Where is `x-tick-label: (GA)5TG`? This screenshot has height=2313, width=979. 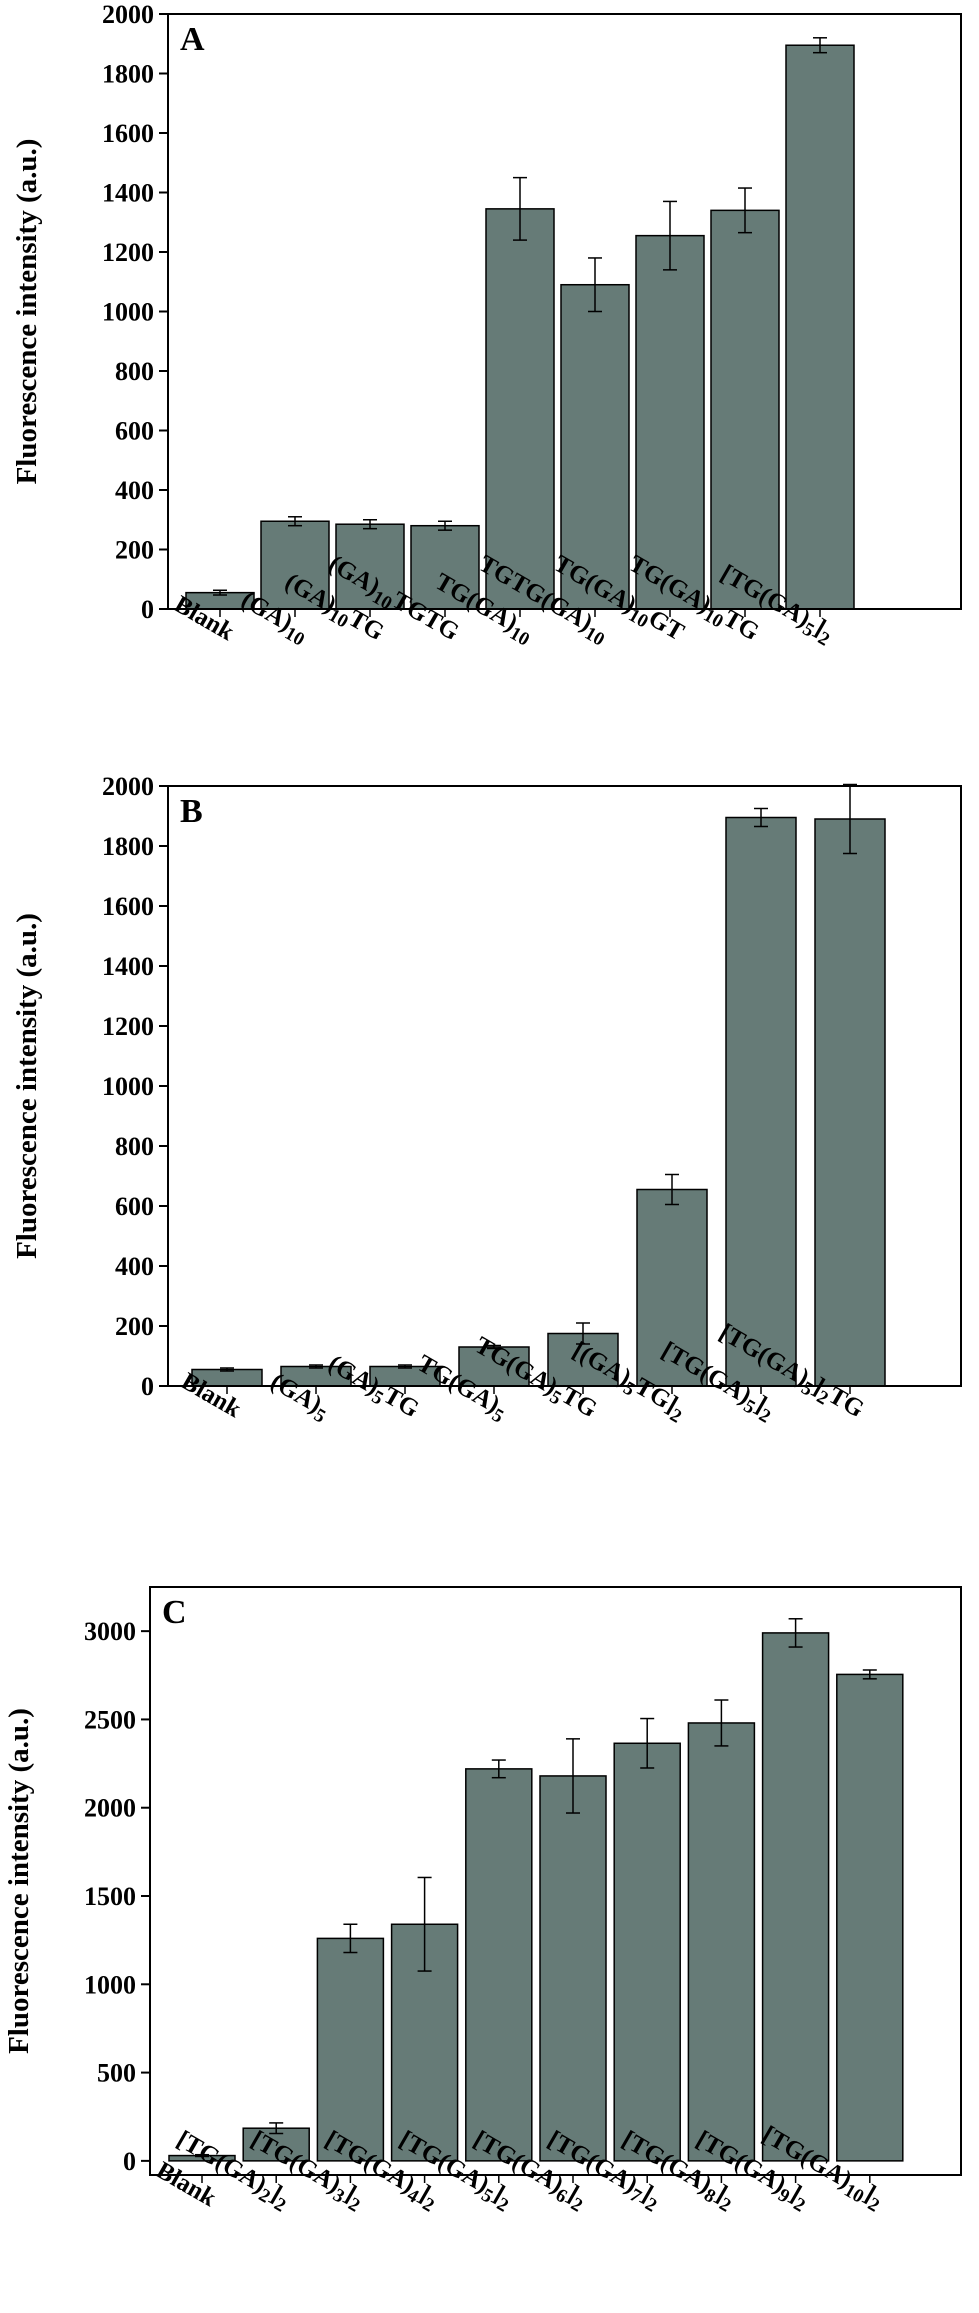
x-tick-label: (GA)5TG is located at coordinates (372, 1388).